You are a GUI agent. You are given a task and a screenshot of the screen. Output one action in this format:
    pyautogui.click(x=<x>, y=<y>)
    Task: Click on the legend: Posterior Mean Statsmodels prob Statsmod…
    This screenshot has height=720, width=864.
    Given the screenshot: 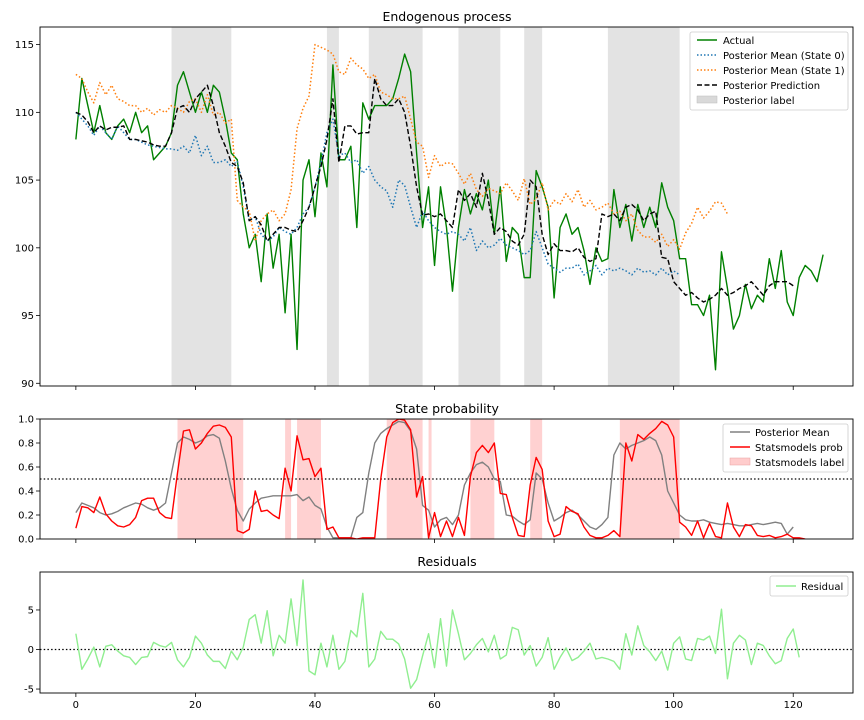 What is the action you would take?
    pyautogui.click(x=785, y=448)
    